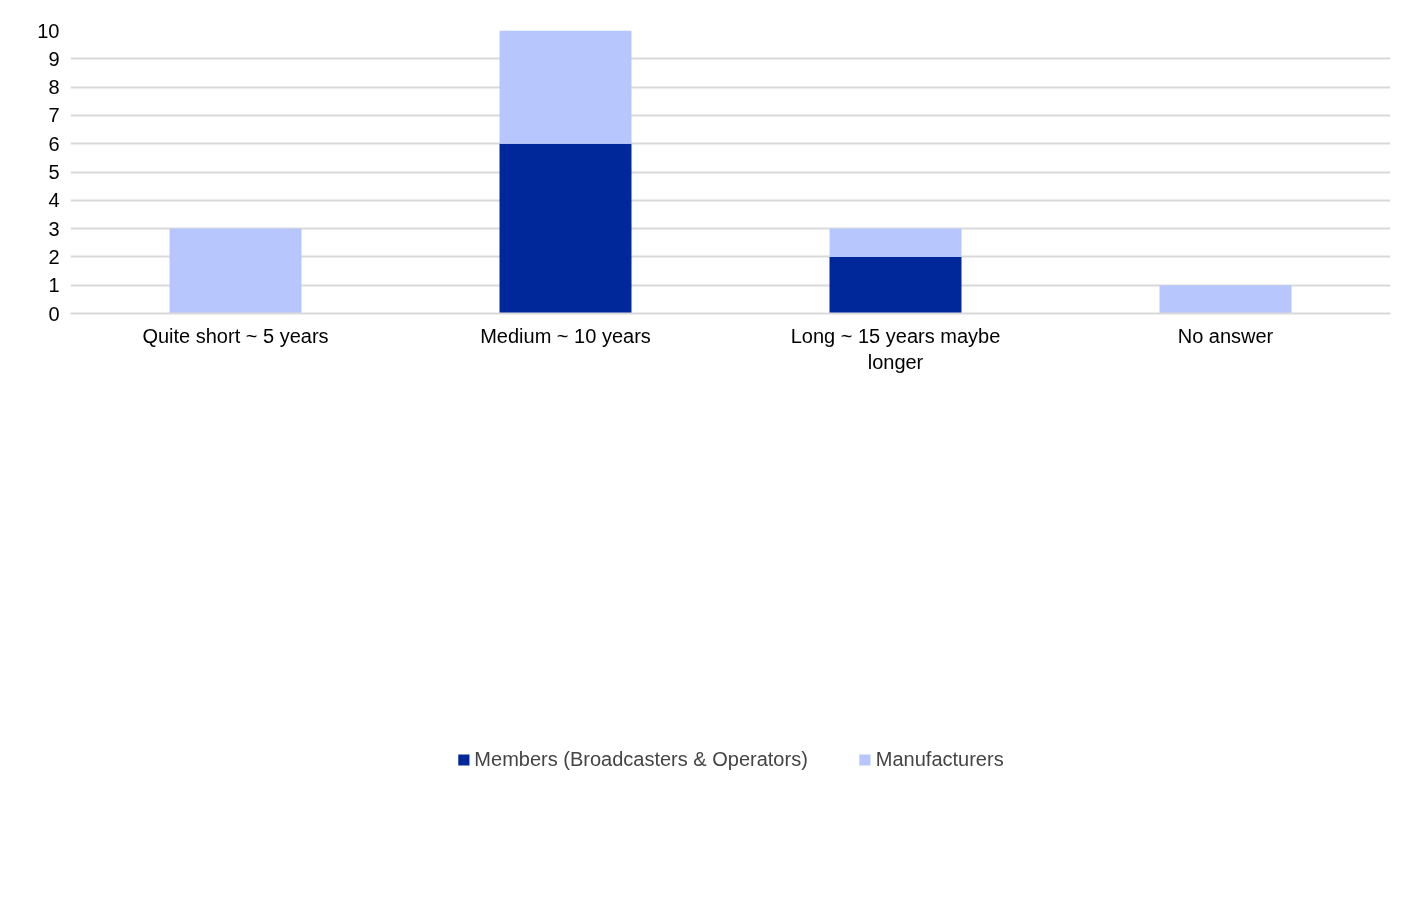 This screenshot has width=1420, height=905. Describe the element at coordinates (54, 87) in the screenshot. I see `y-tick-label: 8` at that location.